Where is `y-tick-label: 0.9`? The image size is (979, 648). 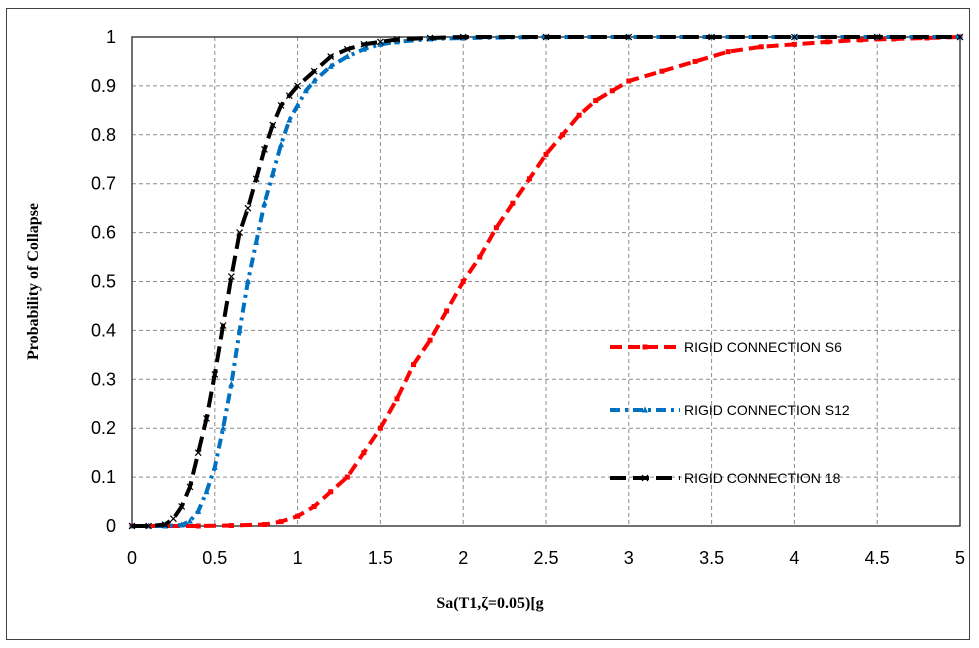 y-tick-label: 0.9 is located at coordinates (103, 86).